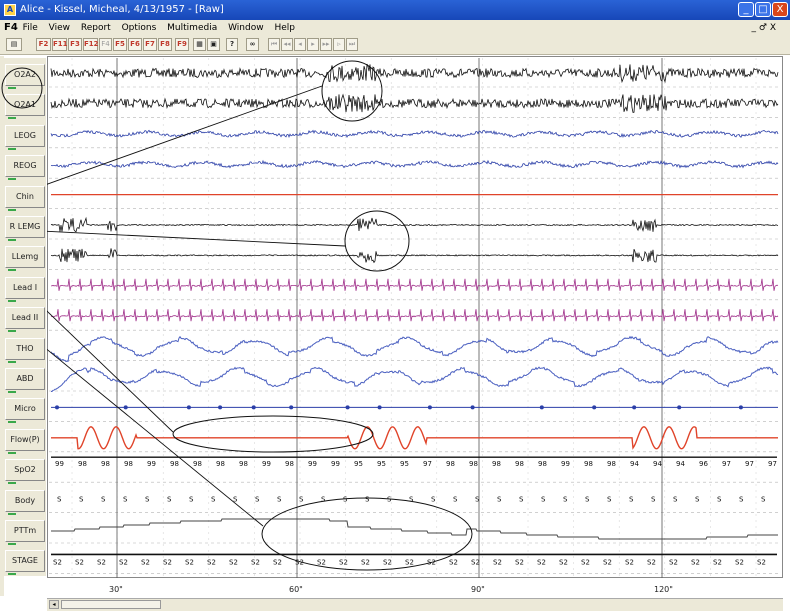 The height and width of the screenshot is (613, 790). Describe the element at coordinates (120, 44) in the screenshot. I see `toolbar-f5: F5` at that location.